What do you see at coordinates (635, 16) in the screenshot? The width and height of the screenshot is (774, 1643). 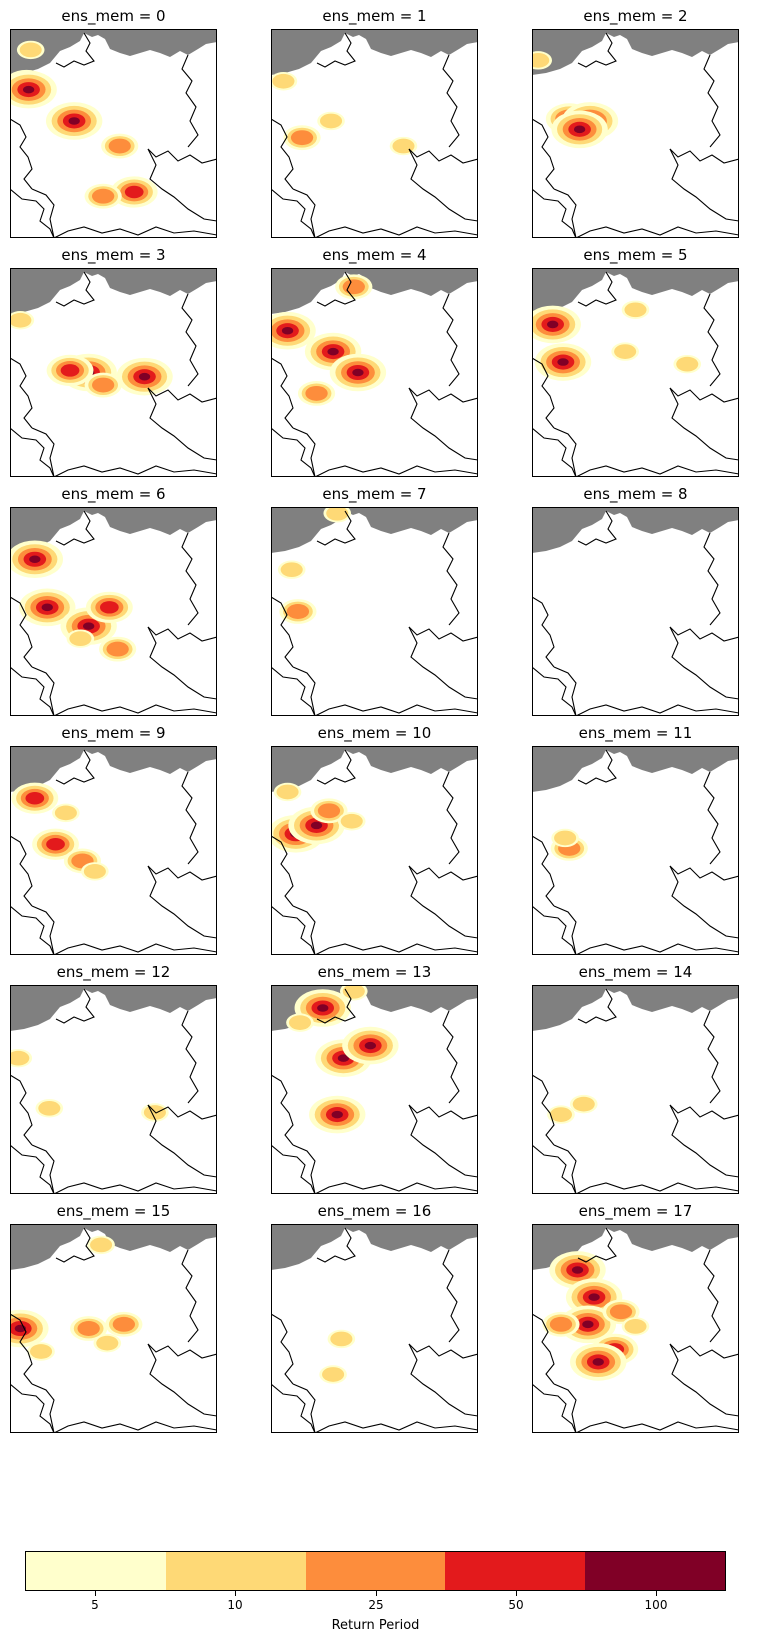 I see `panel-title: ens_mem = 2` at bounding box center [635, 16].